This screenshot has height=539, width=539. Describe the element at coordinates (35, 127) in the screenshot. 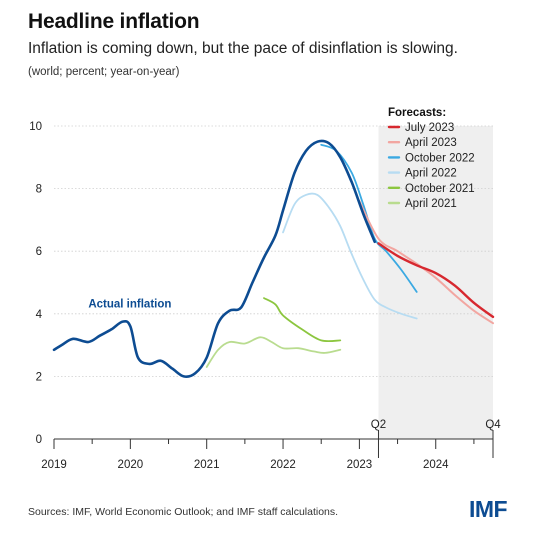

I see `y-tick-label: 10` at that location.